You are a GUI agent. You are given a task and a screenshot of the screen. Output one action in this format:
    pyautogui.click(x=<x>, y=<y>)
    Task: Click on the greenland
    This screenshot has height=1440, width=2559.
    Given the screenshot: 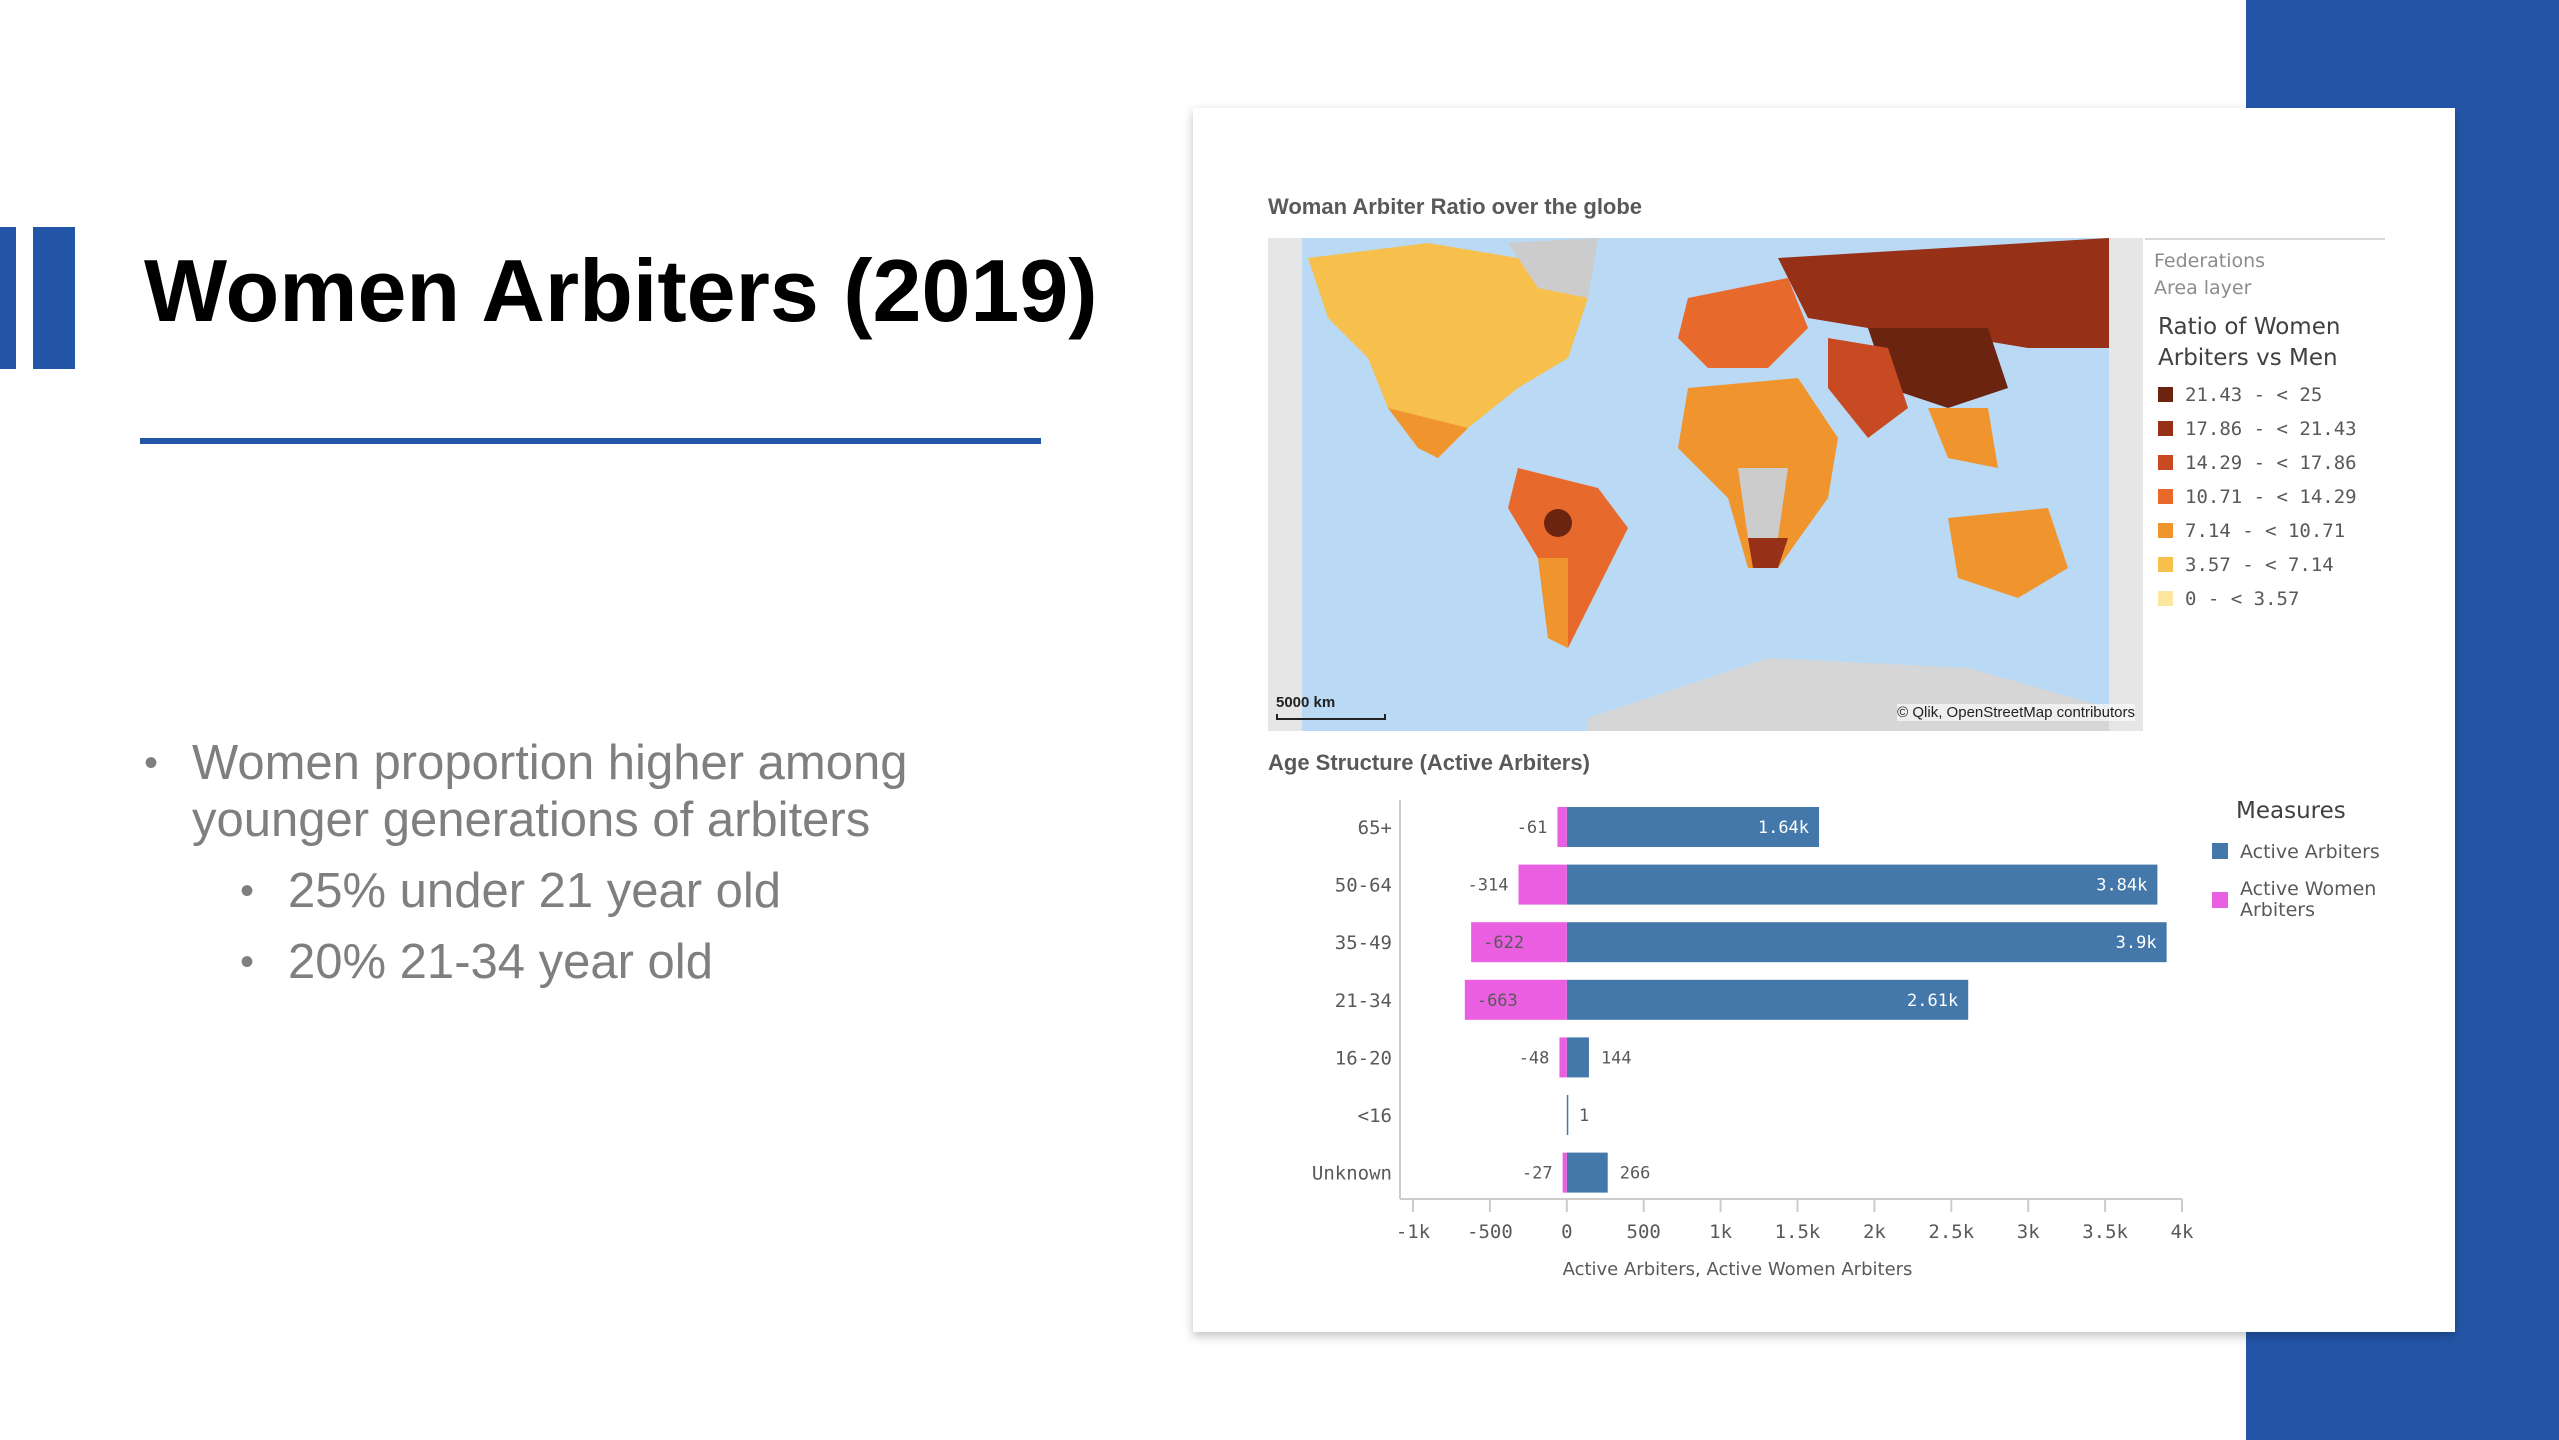 What is the action you would take?
    pyautogui.click(x=1553, y=268)
    